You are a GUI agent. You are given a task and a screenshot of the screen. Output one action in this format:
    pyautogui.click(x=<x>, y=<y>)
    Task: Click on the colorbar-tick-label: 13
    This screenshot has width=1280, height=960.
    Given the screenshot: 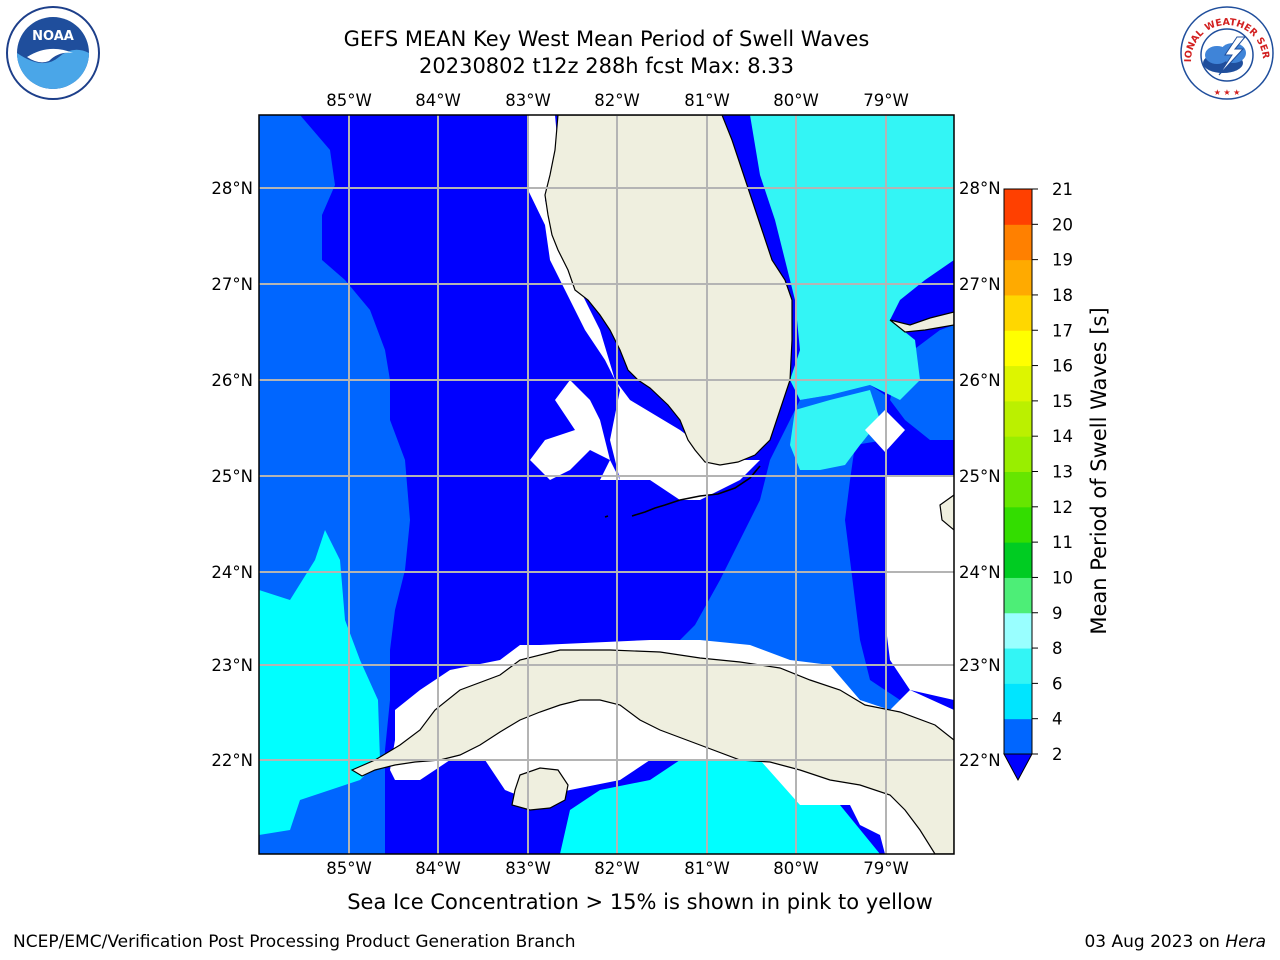 What is the action you would take?
    pyautogui.click(x=1062, y=472)
    